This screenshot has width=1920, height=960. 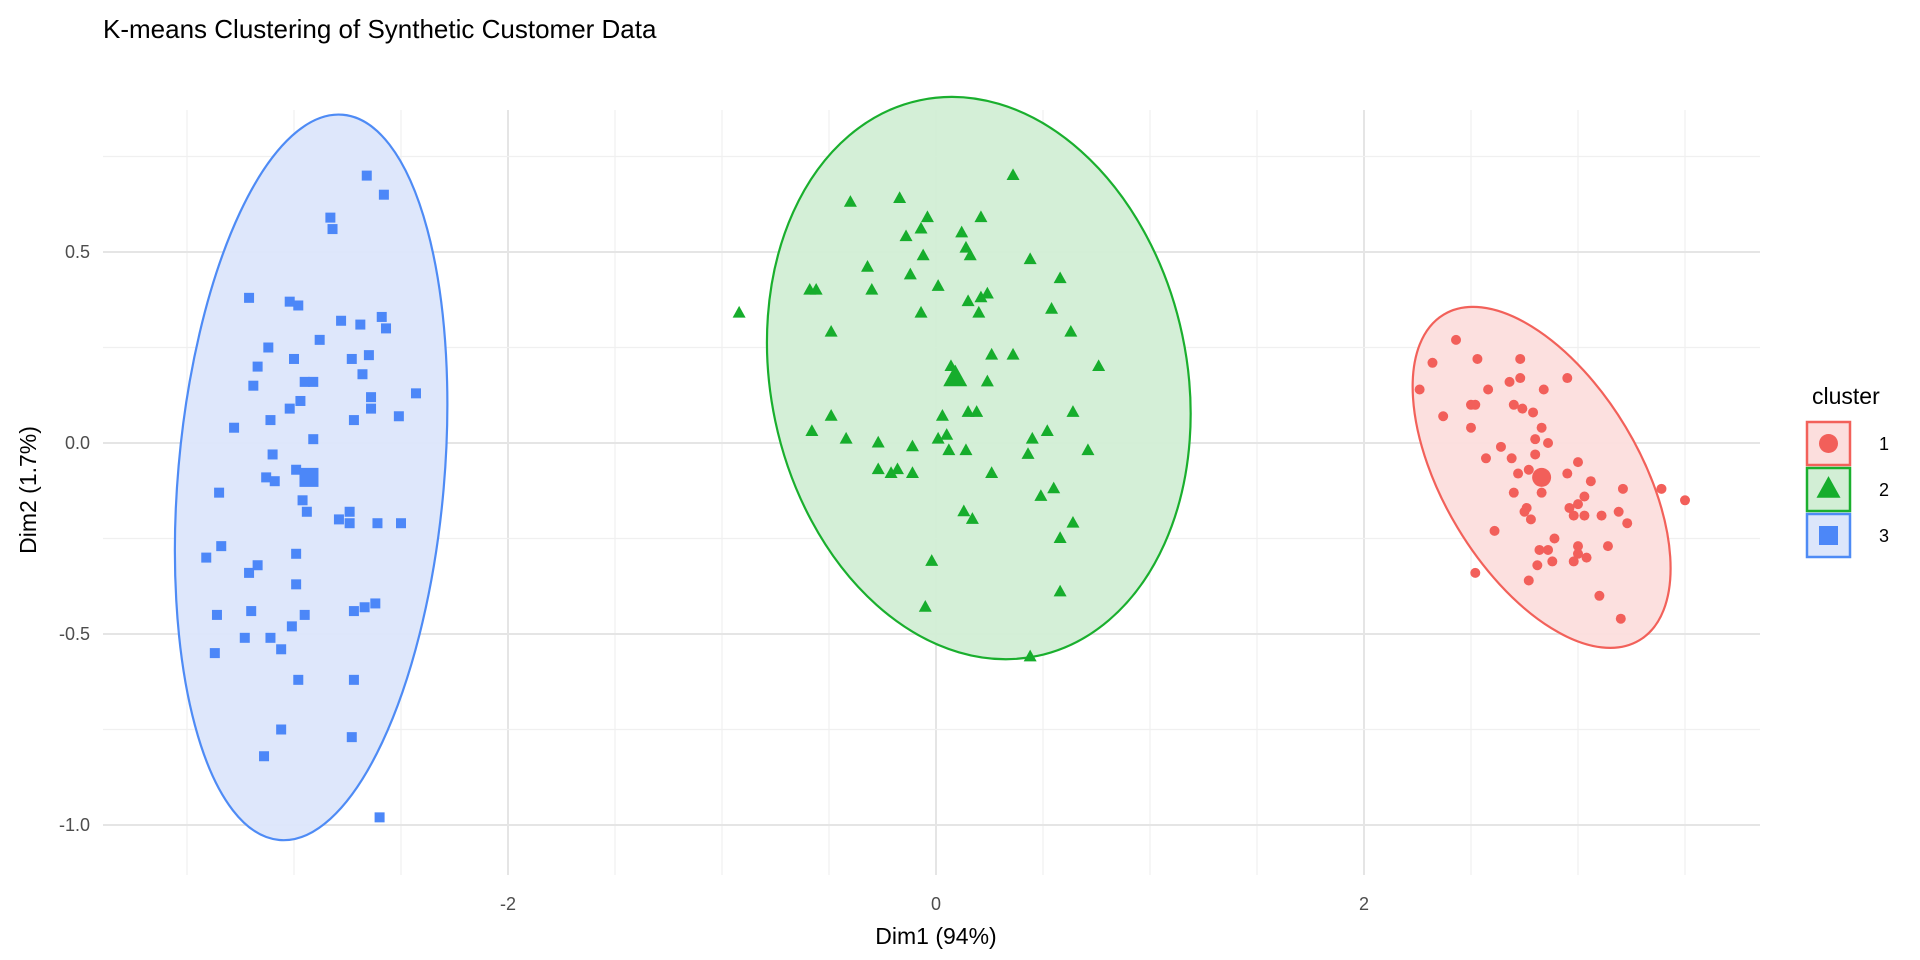 What do you see at coordinates (1828, 487) in the screenshot?
I see `legend-triangle-icon` at bounding box center [1828, 487].